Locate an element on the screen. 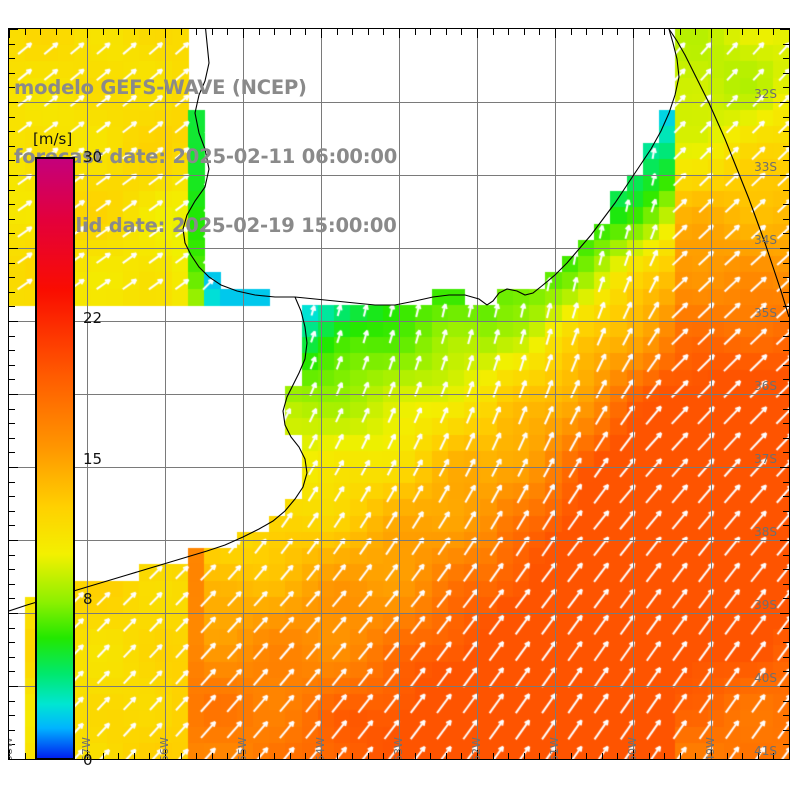  latitude-label: 36S is located at coordinates (765, 386).